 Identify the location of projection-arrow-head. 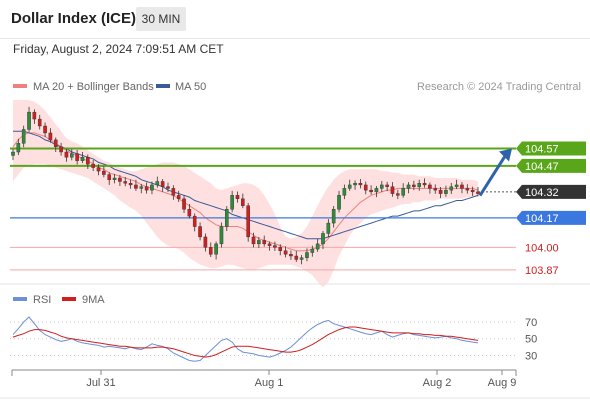
(505, 155).